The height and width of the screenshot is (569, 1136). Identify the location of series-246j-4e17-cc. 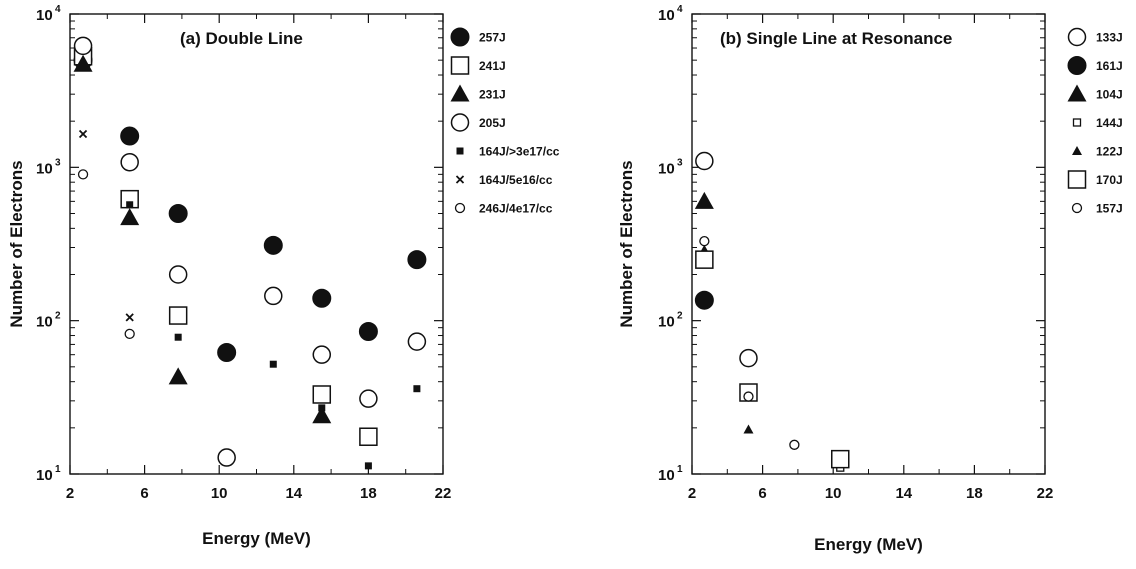
(106, 254).